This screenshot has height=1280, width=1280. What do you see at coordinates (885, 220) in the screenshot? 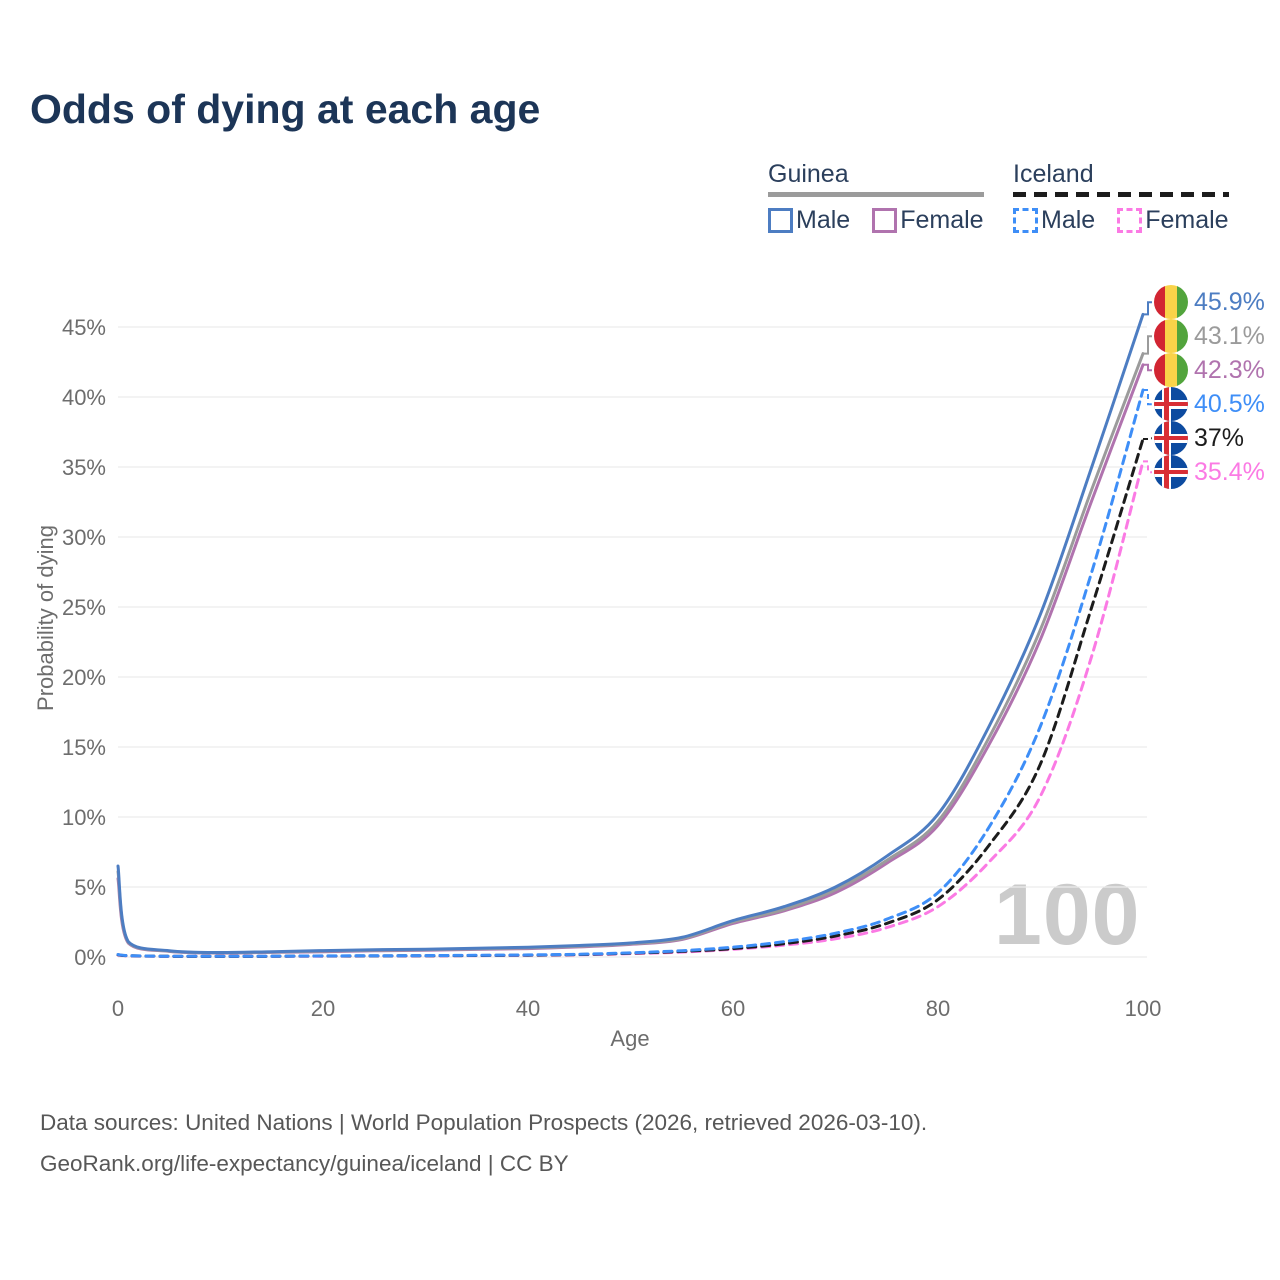
I see `legend-swatch-guinea-female` at bounding box center [885, 220].